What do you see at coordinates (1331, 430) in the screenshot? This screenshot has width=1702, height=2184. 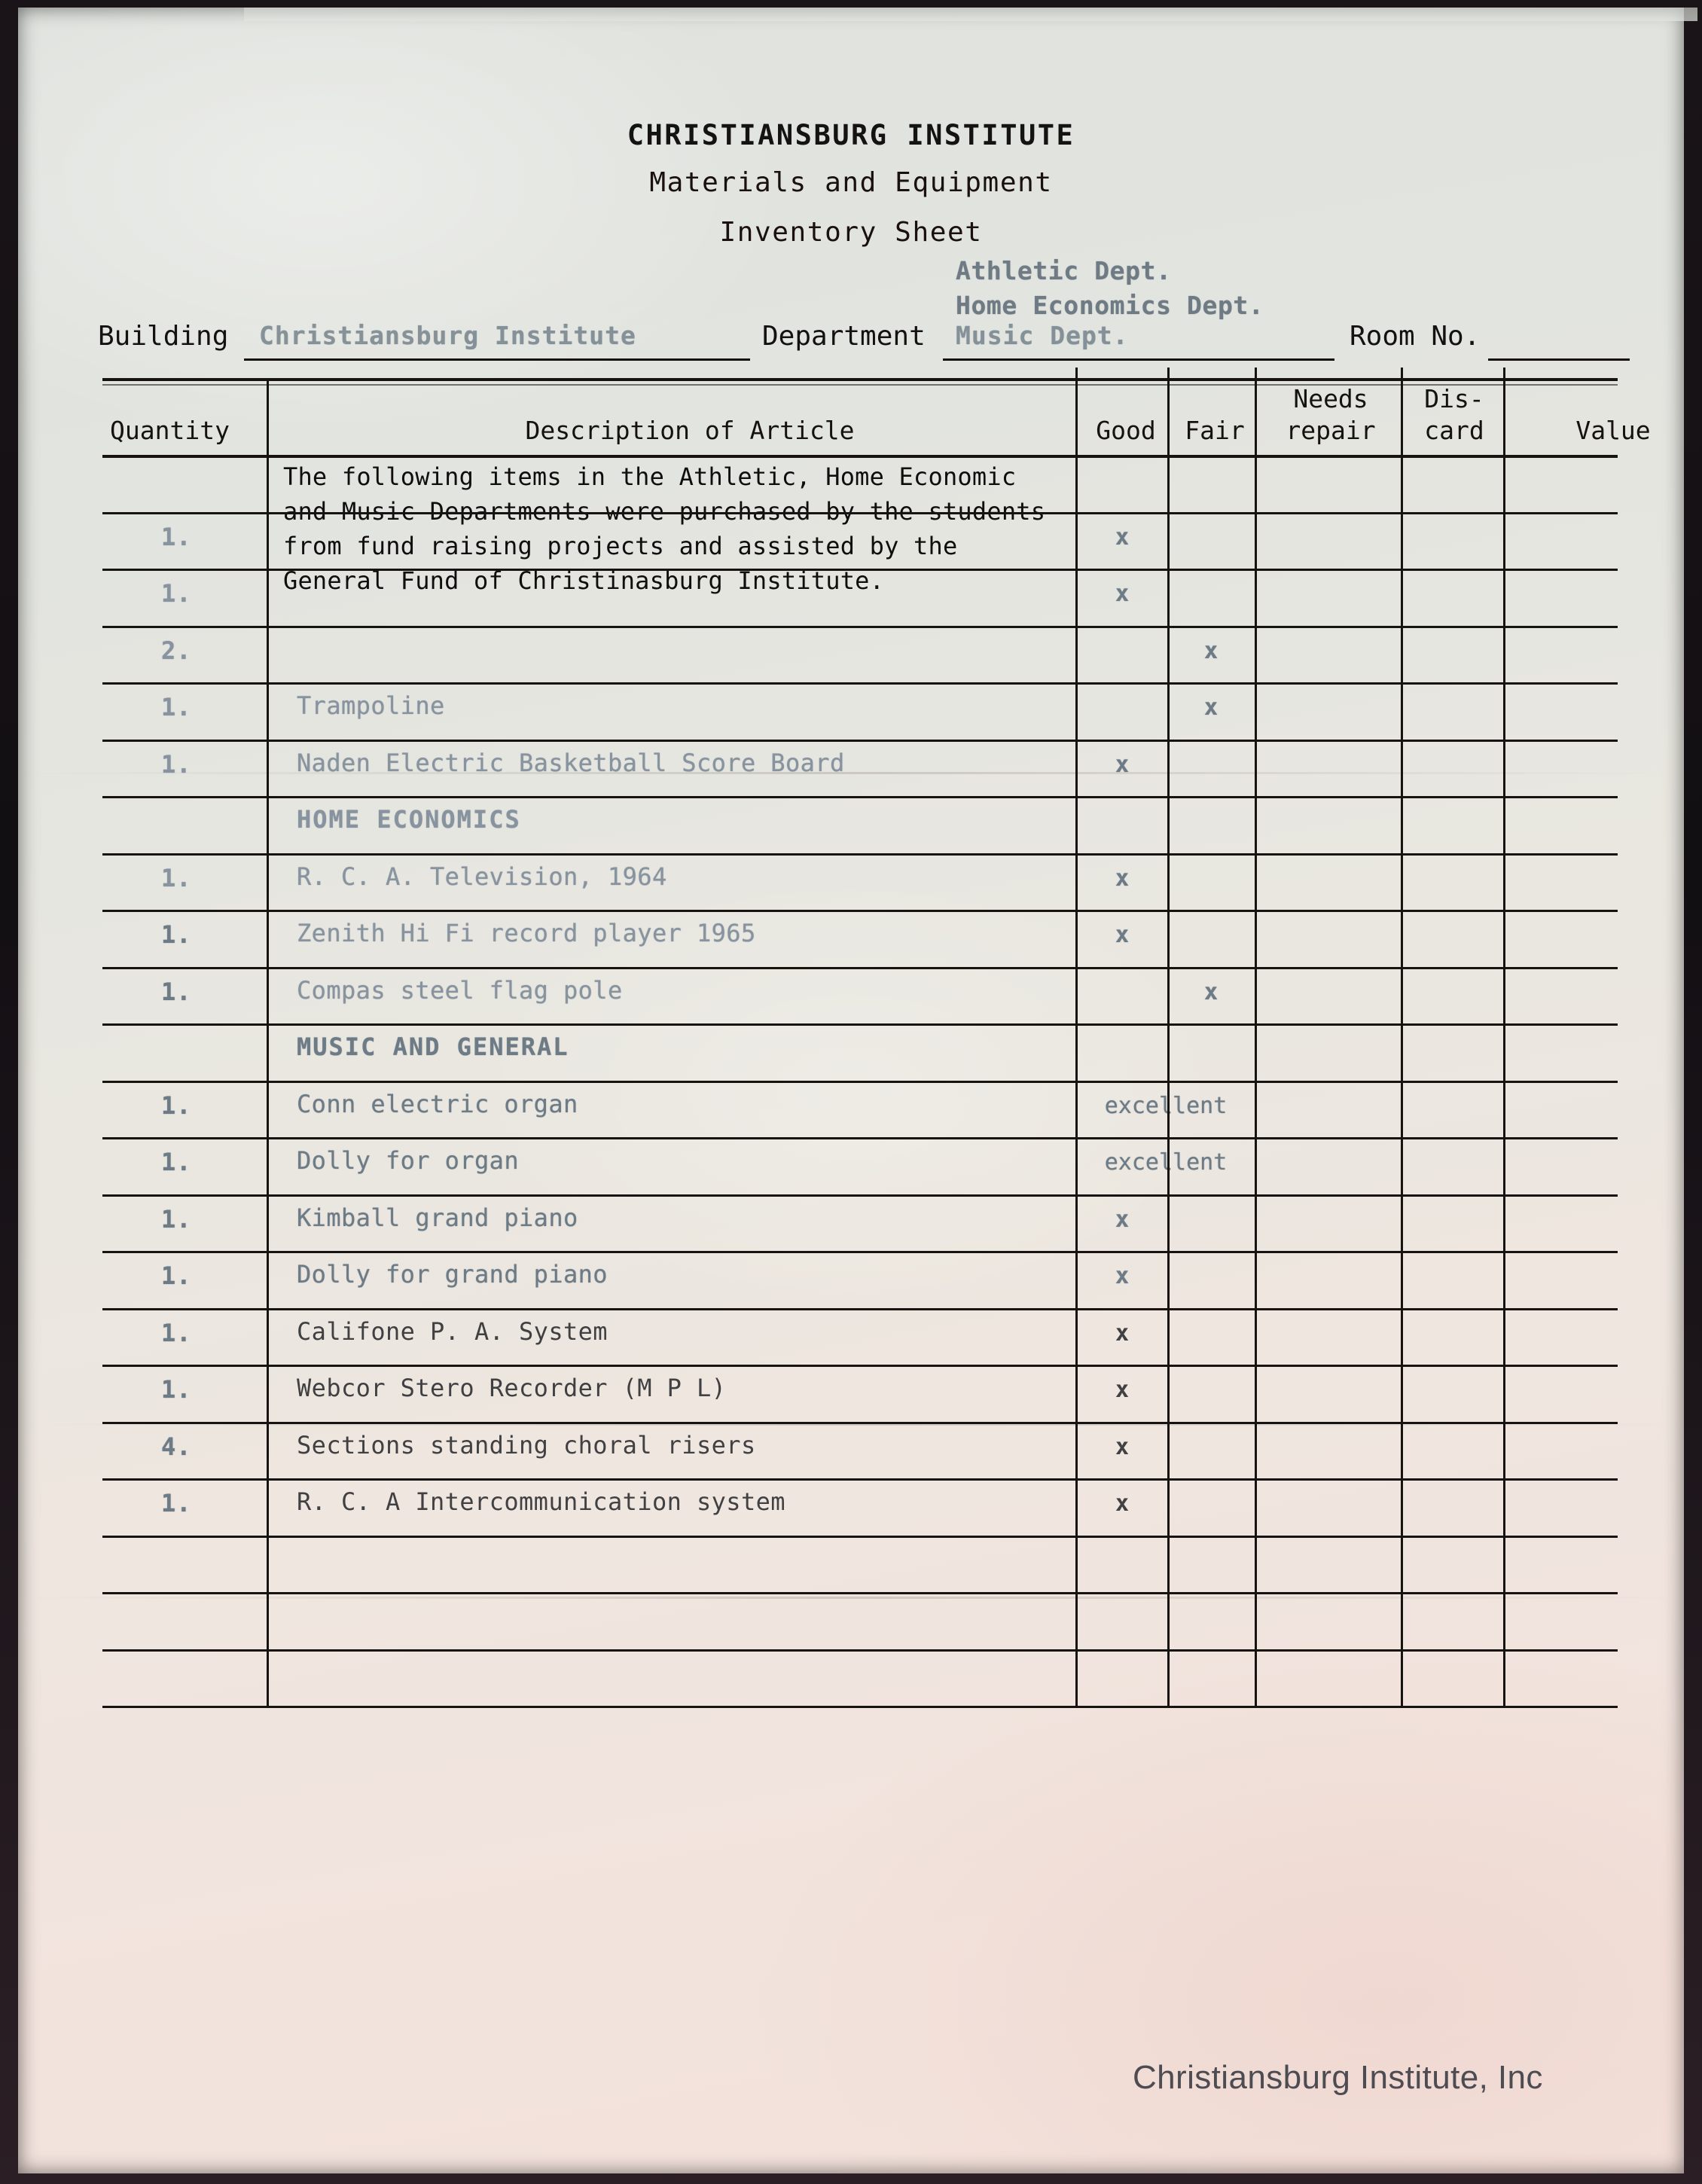 I see `column-header-needs-repair-line2: repair` at bounding box center [1331, 430].